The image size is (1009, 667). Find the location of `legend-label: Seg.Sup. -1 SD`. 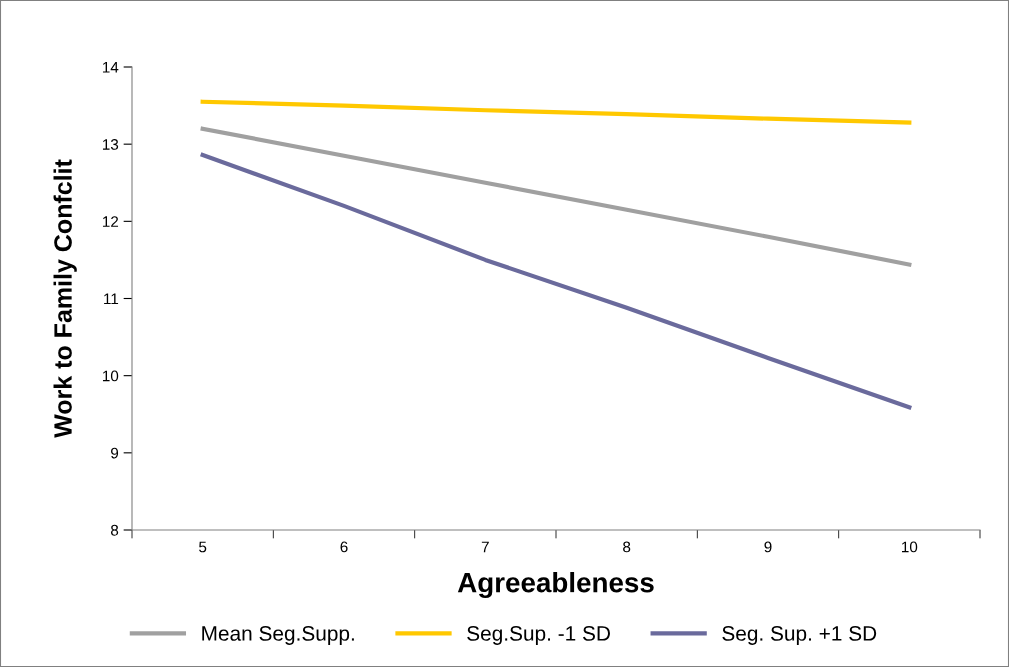

legend-label: Seg.Sup. -1 SD is located at coordinates (538, 635).